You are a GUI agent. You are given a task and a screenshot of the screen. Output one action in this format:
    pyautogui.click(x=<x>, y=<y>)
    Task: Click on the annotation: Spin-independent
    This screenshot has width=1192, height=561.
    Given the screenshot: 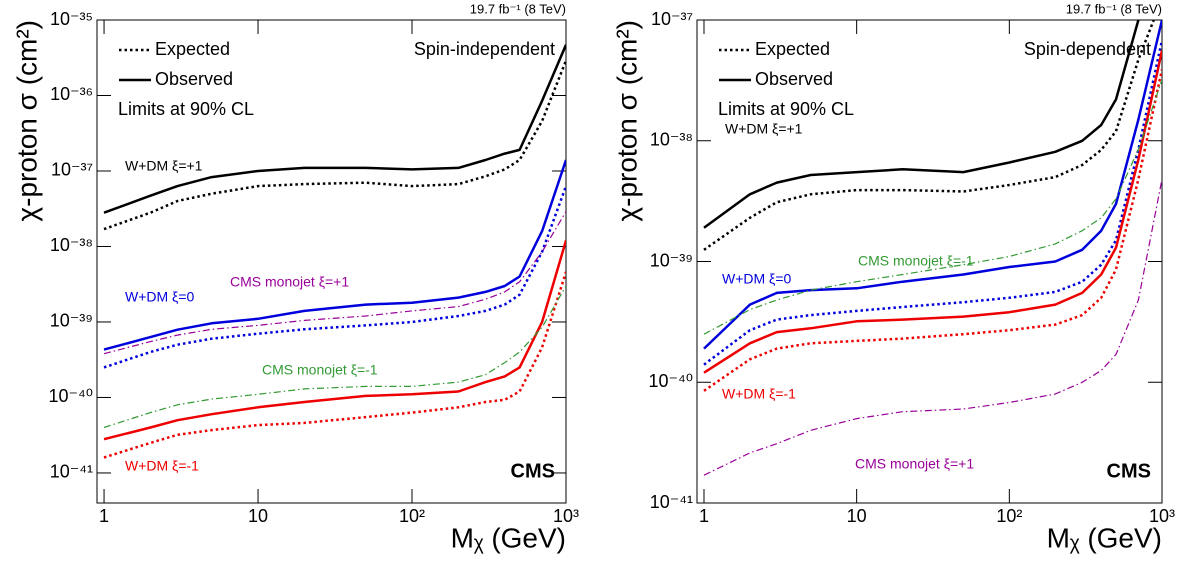 What is the action you would take?
    pyautogui.click(x=484, y=49)
    